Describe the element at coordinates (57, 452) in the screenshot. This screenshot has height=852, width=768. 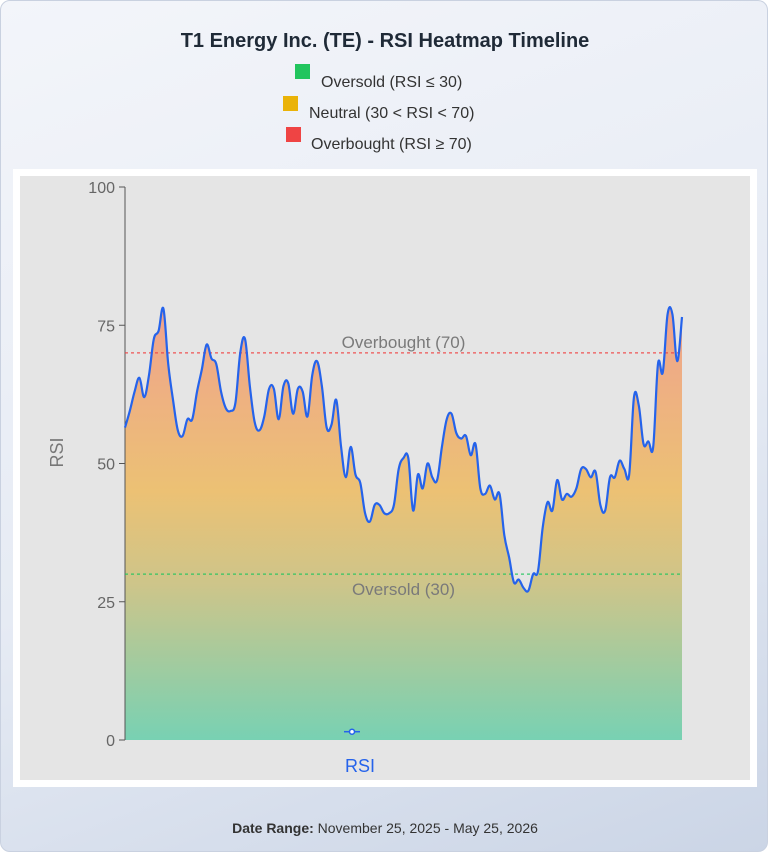
I see `y-axis-label: RSI` at that location.